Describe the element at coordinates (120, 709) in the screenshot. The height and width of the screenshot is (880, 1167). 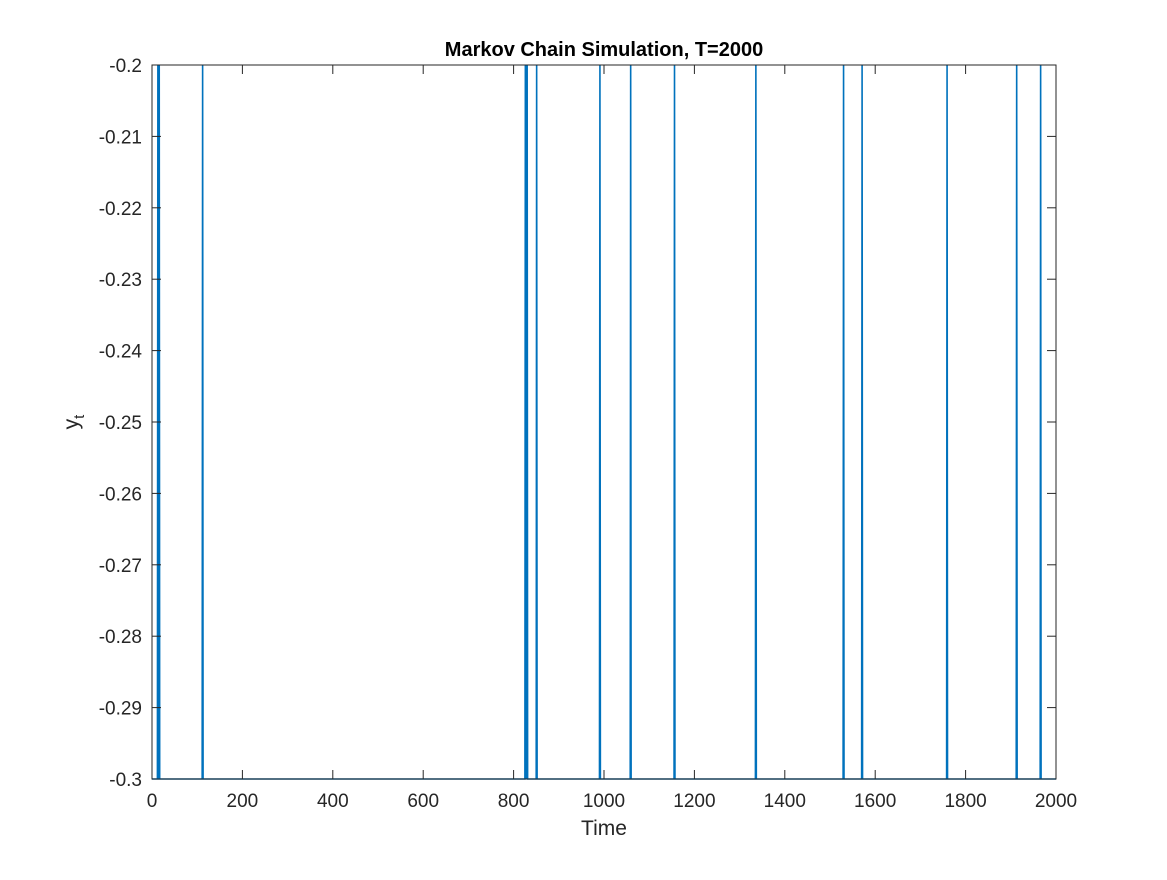
I see `y-tick-label: -0.29` at that location.